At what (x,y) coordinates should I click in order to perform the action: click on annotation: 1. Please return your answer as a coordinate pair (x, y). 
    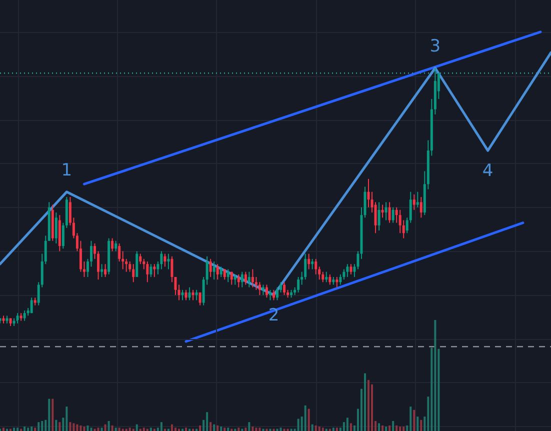
    Looking at the image, I should click on (66, 170).